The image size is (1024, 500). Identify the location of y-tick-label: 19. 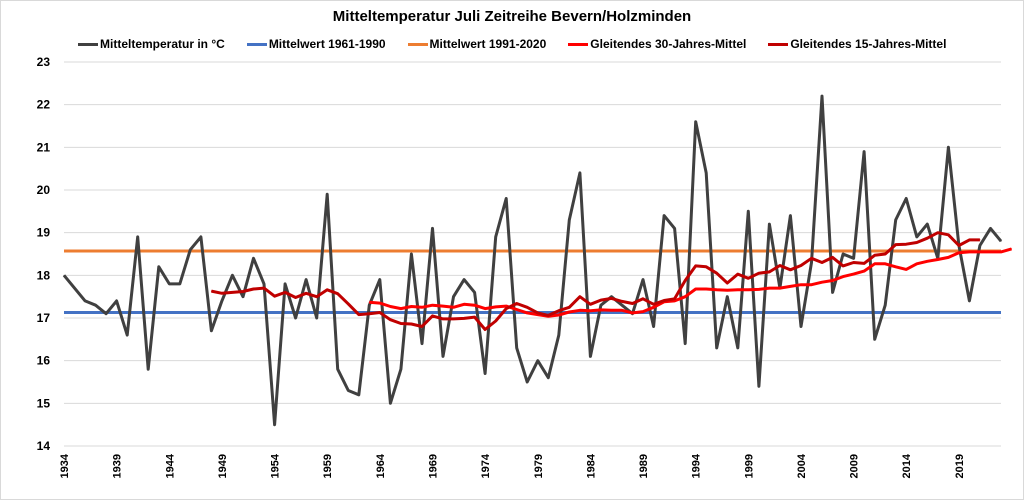
(44, 233).